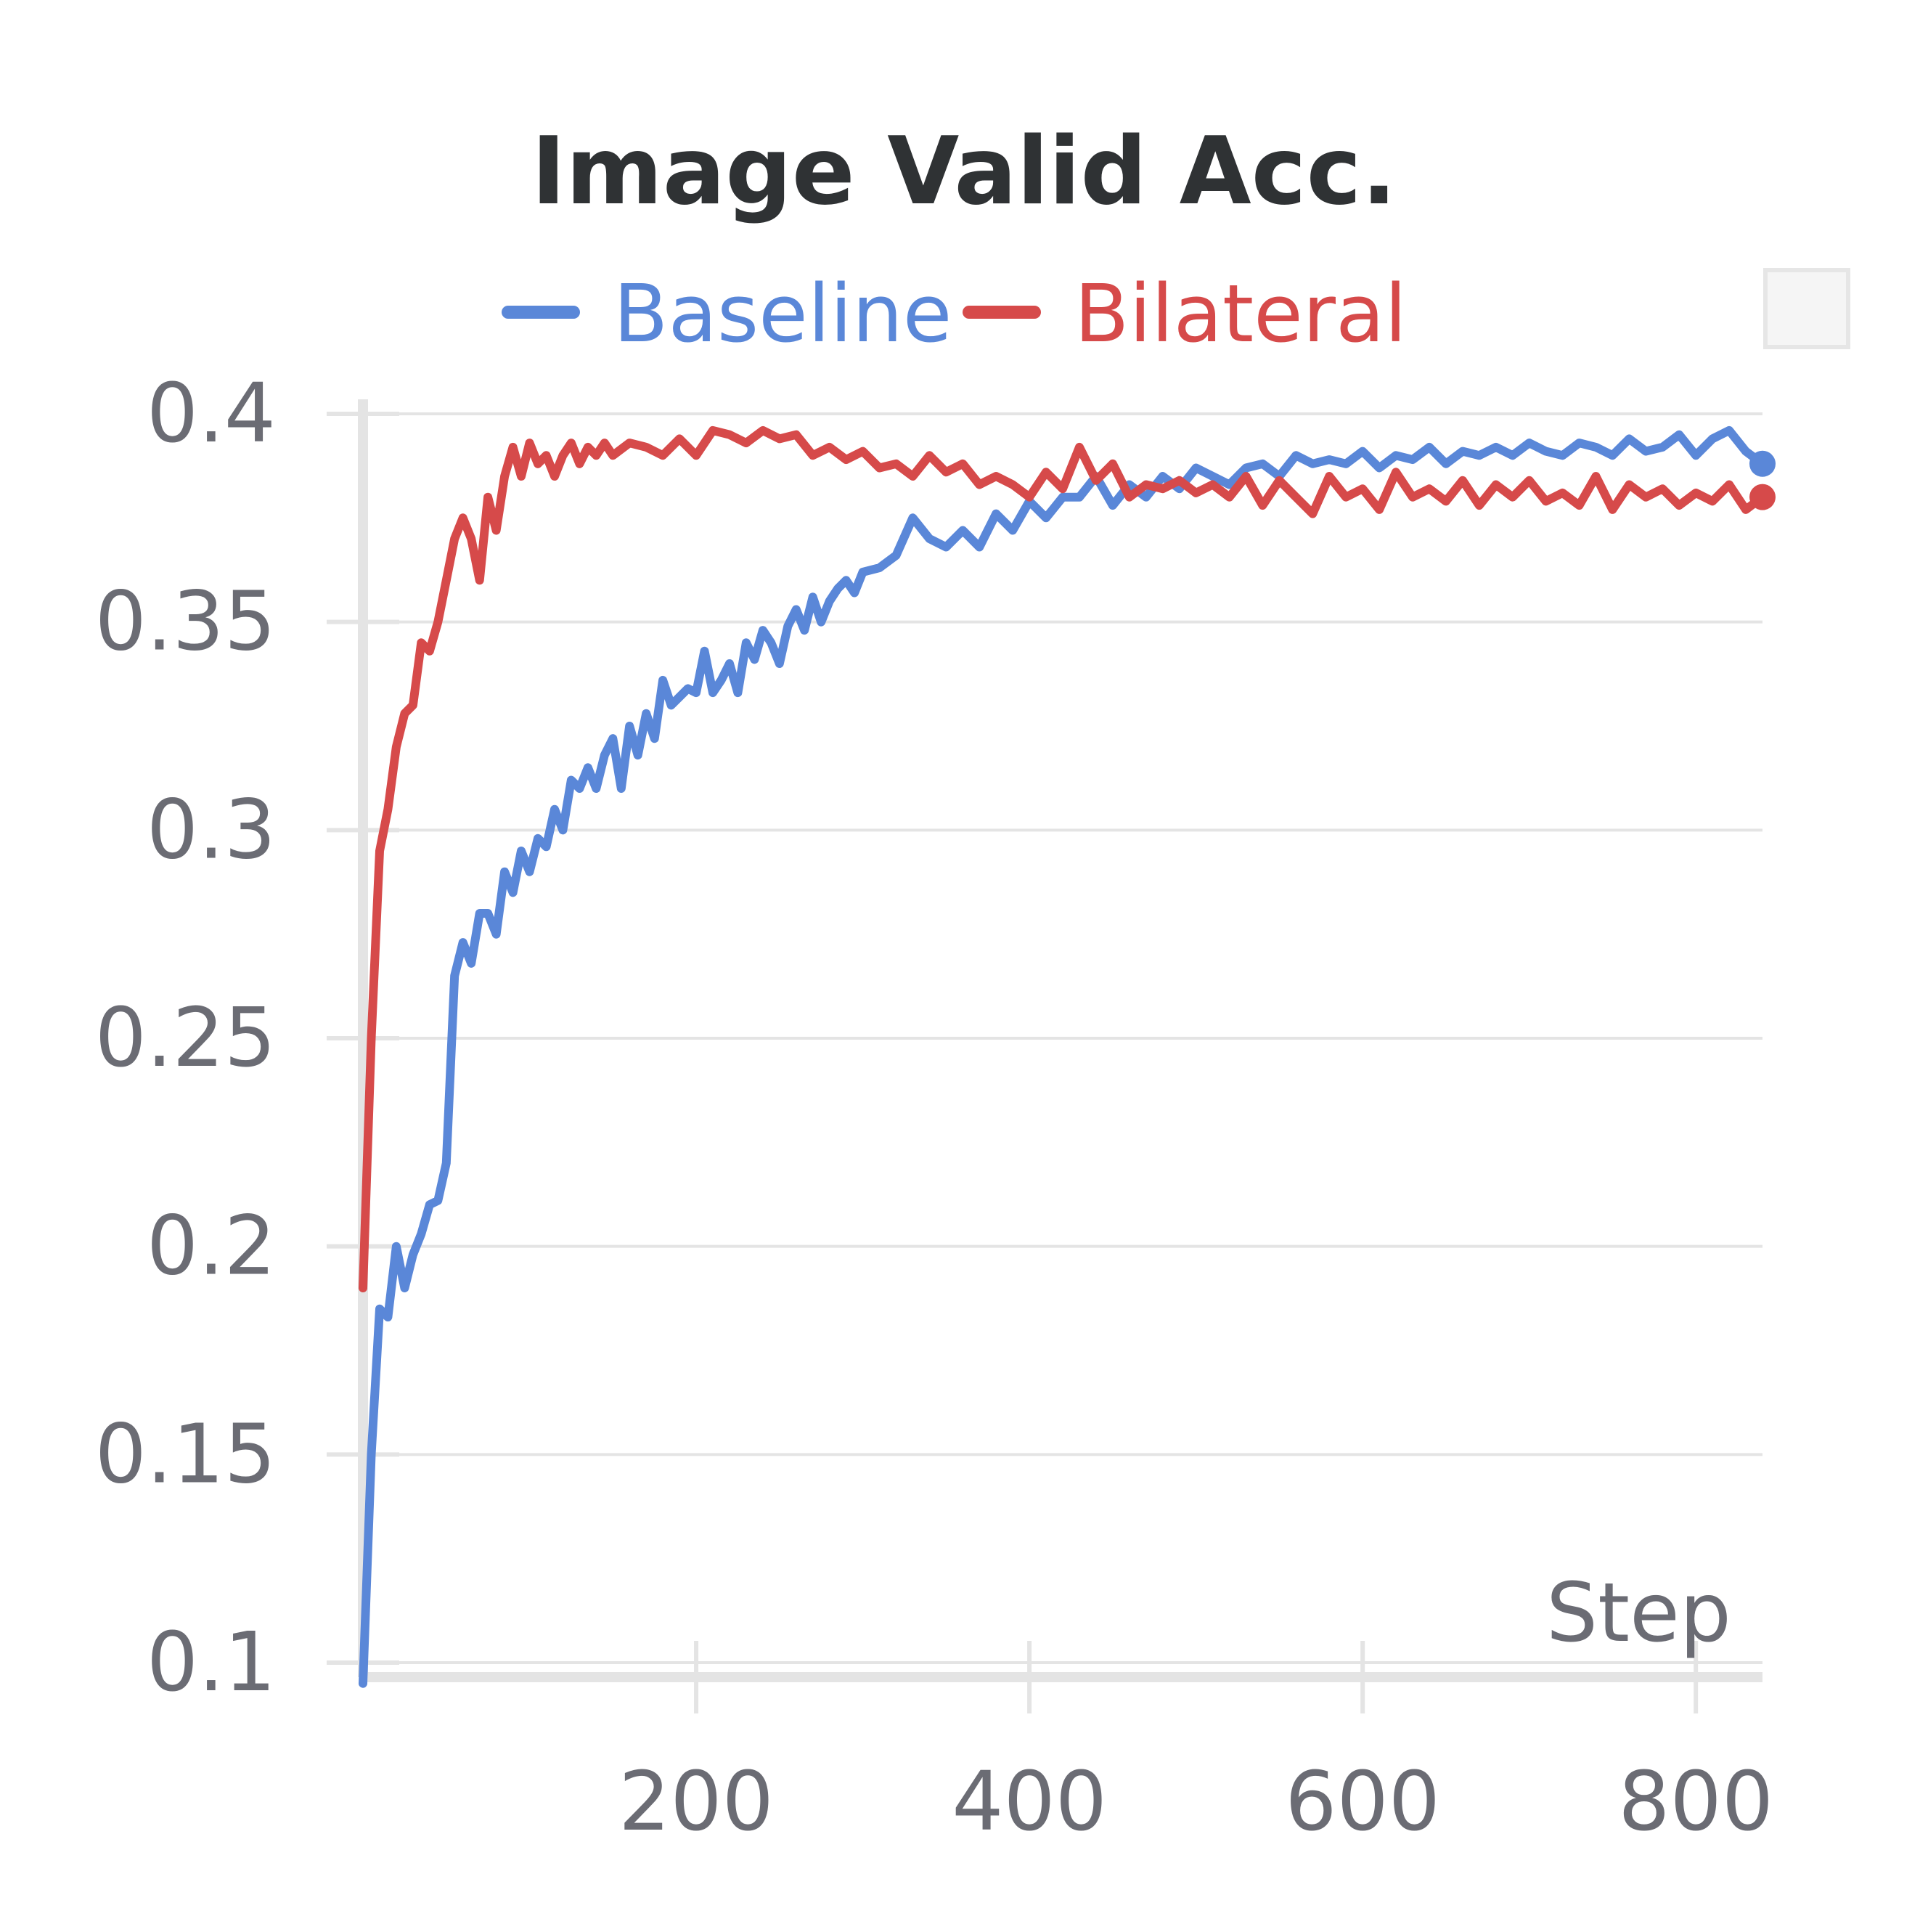 The image size is (1928, 1932). What do you see at coordinates (186, 1038) in the screenshot?
I see `y-tick-label: 0.25` at bounding box center [186, 1038].